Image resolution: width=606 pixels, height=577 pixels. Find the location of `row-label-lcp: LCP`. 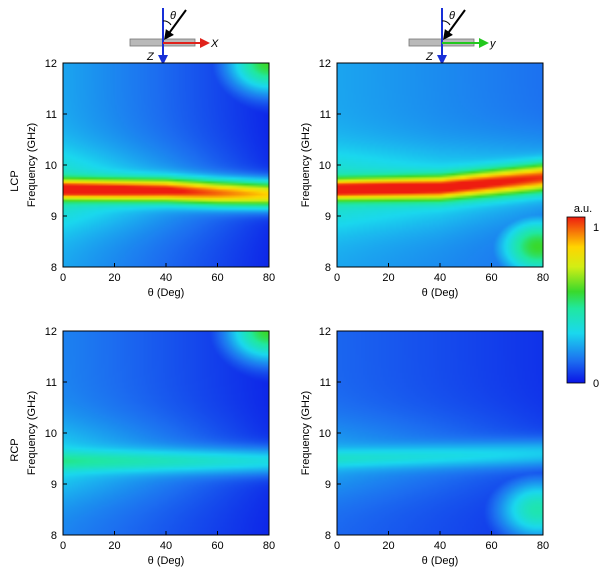

row-label-lcp: LCP is located at coordinates (15, 180).